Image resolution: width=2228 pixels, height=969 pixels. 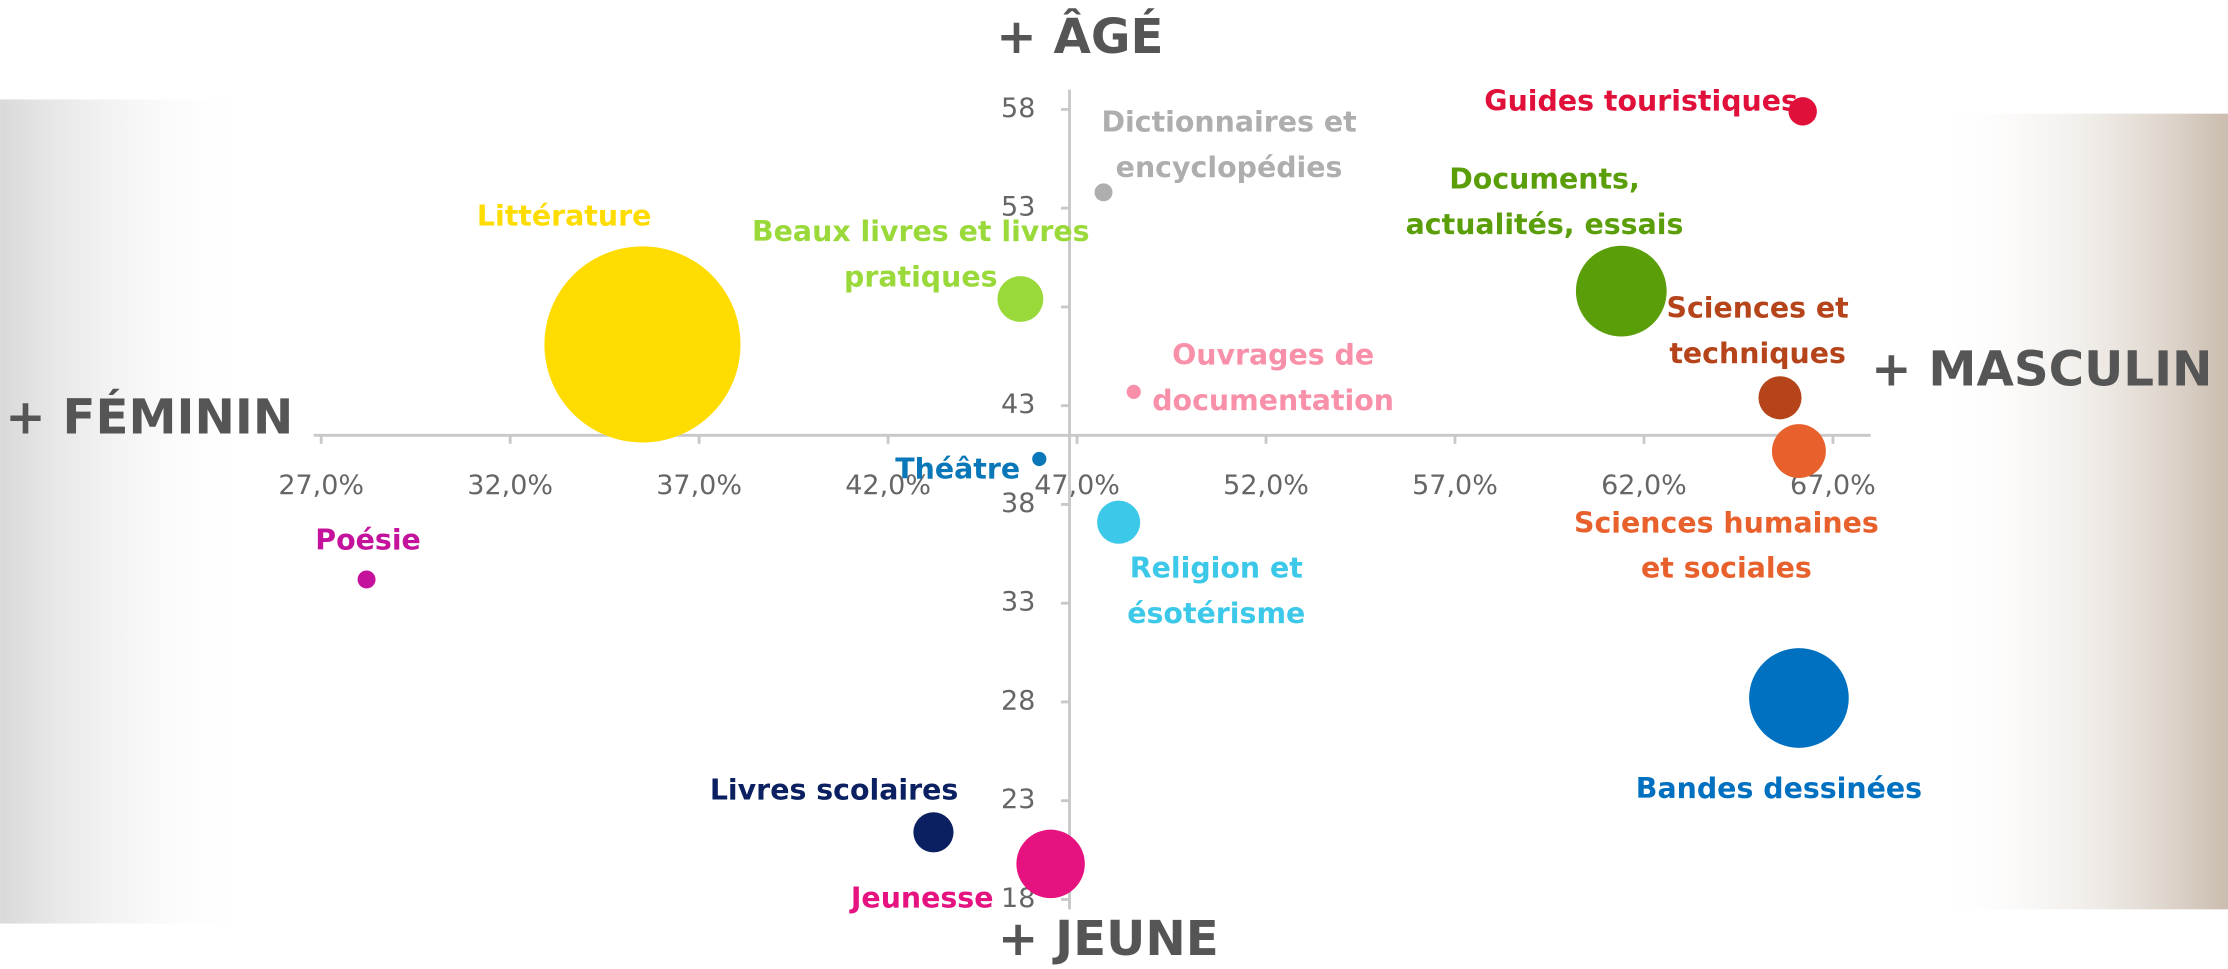 I want to click on point-label: Sciences et techniques, so click(x=1757, y=331).